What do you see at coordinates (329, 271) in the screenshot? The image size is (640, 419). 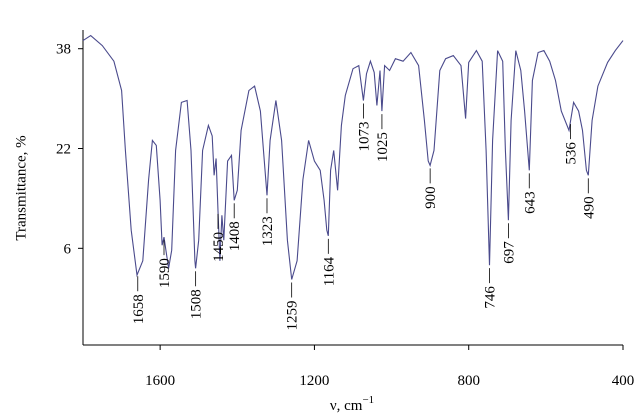 I see `peak-label: 1164` at bounding box center [329, 271].